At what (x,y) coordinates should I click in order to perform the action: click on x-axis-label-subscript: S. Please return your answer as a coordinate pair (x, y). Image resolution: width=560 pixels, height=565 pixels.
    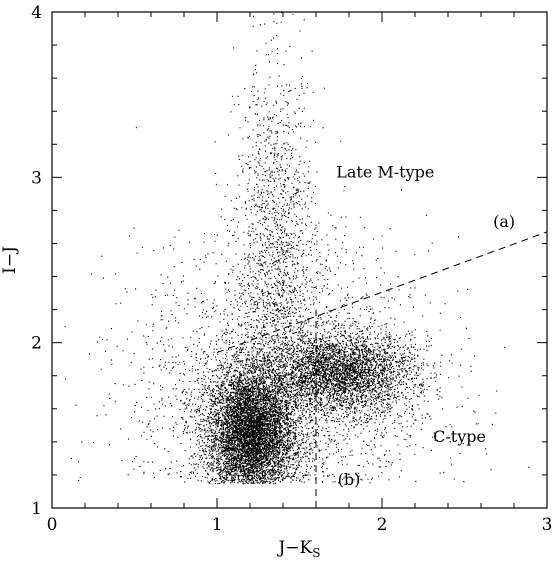
    Looking at the image, I should click on (316, 553).